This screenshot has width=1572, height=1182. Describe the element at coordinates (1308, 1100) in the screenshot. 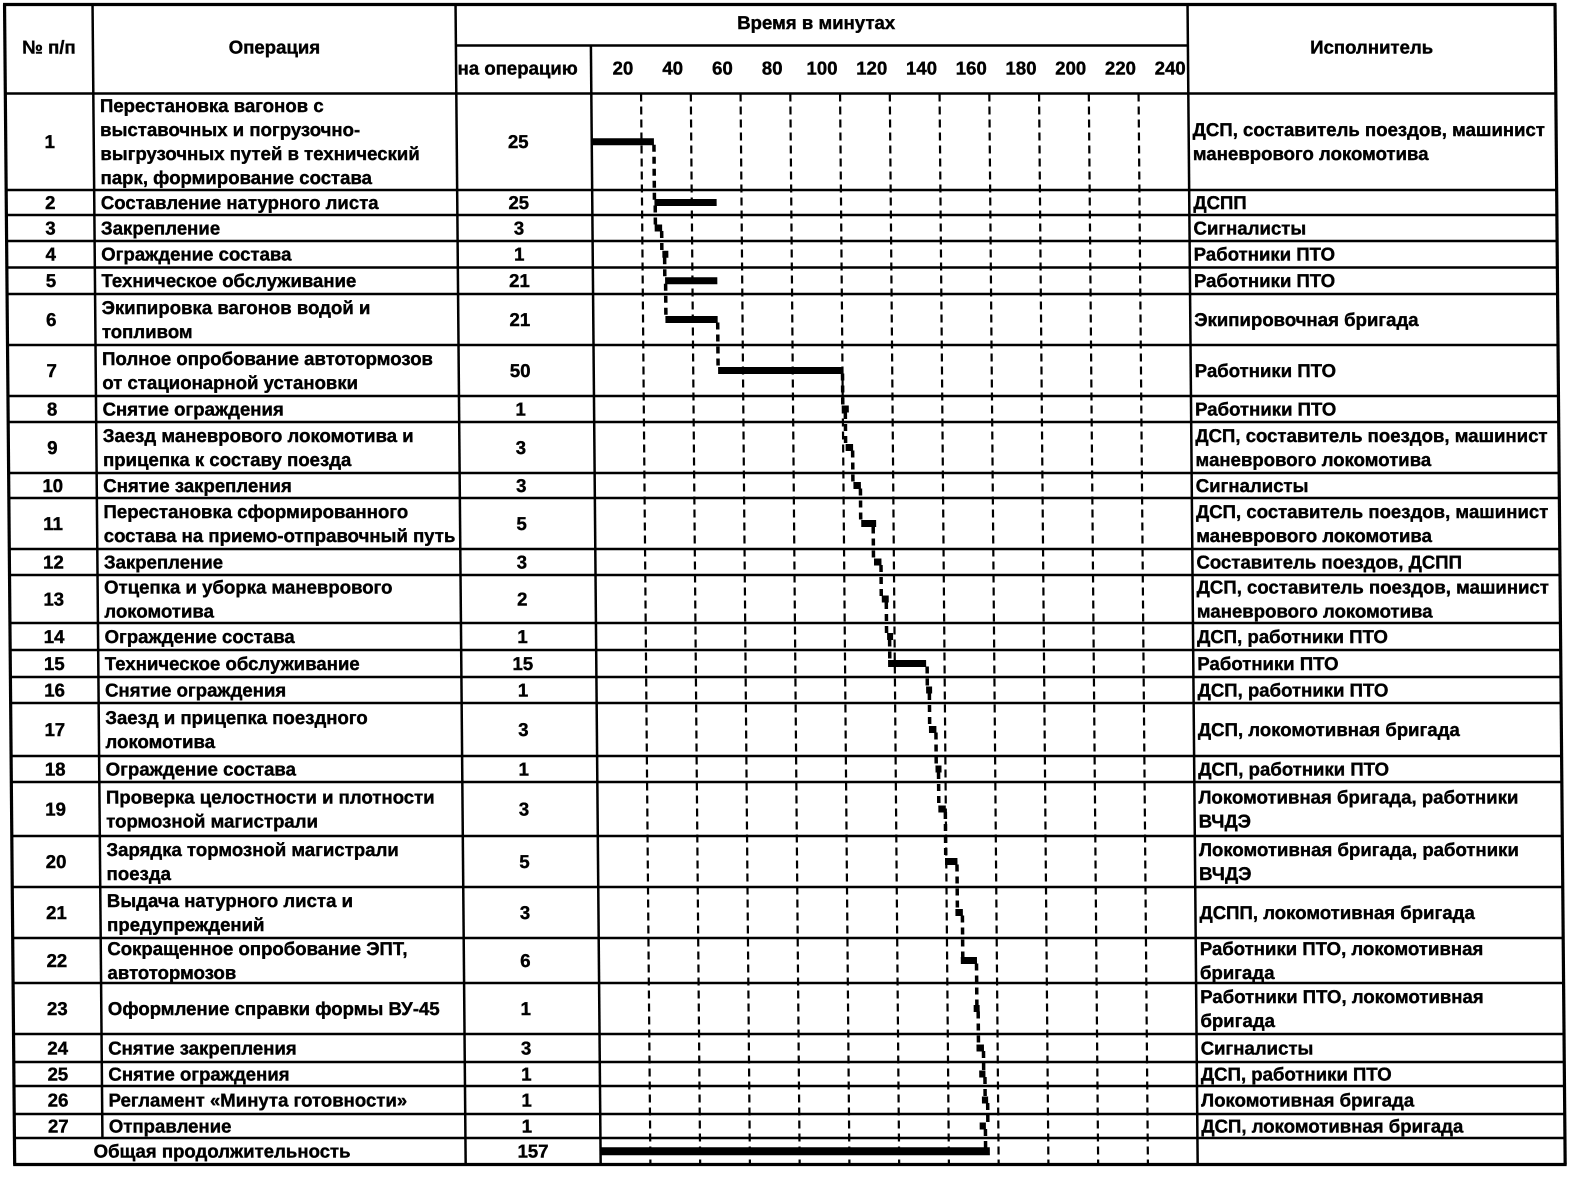

I see `svg-text: Локомотивная бригада` at that location.